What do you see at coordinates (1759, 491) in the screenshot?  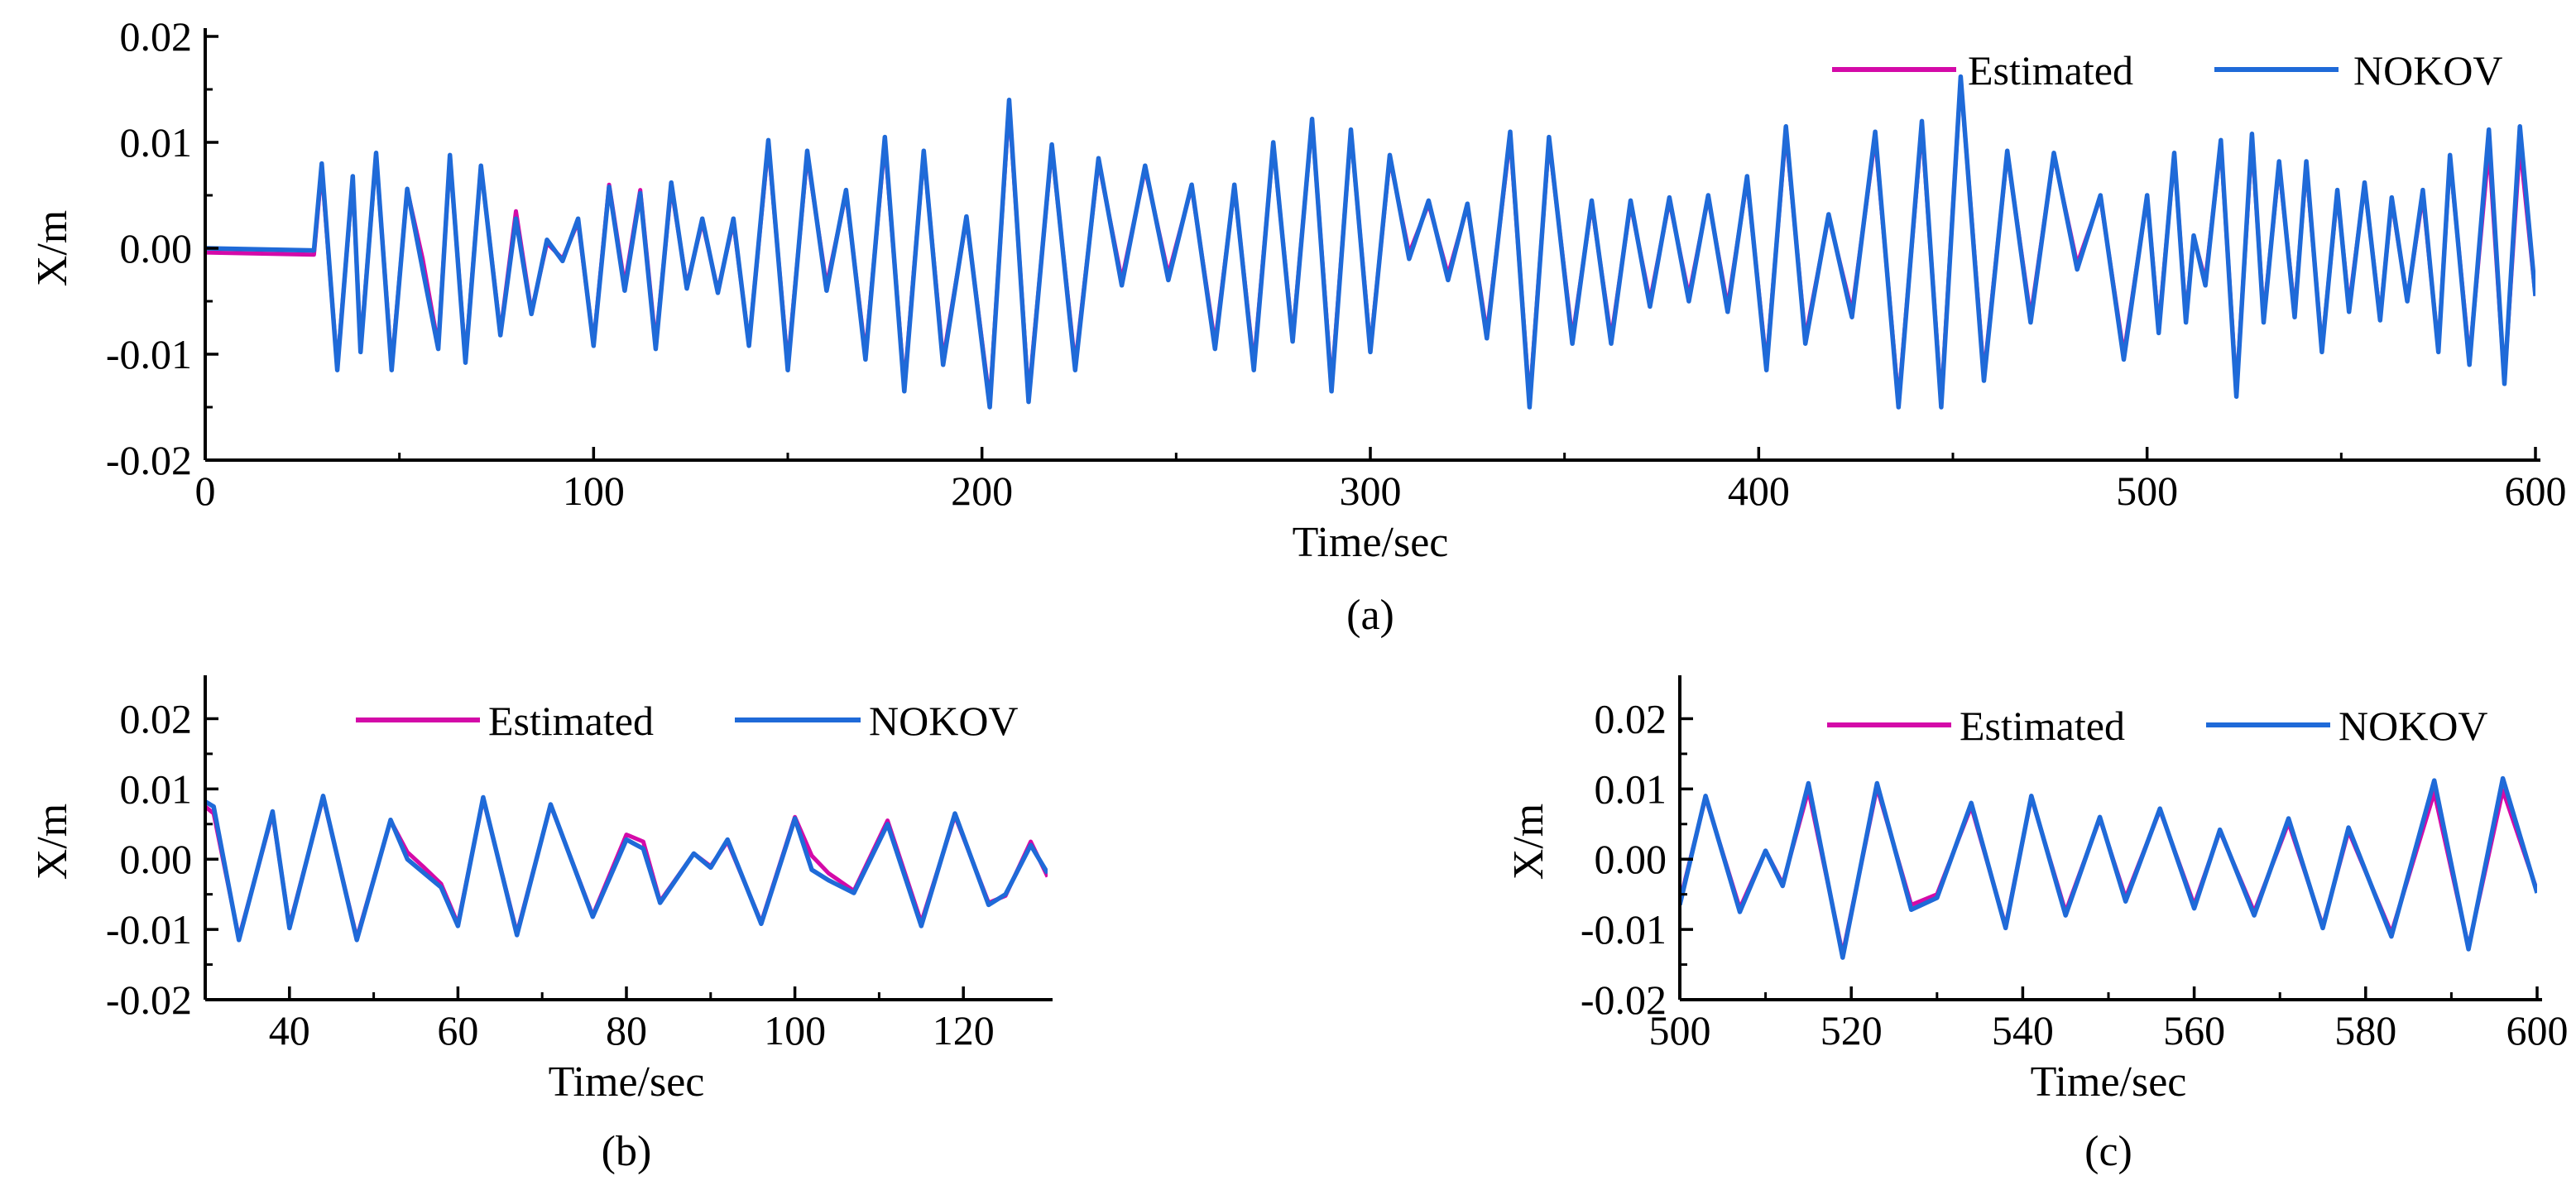 I see `x-tick-label: 400` at bounding box center [1759, 491].